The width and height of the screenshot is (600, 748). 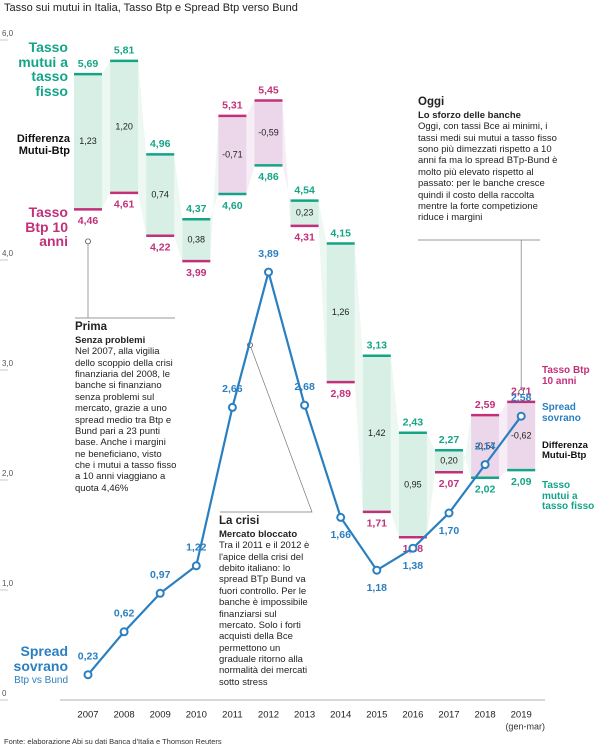 What do you see at coordinates (8, 473) in the screenshot?
I see `y-tick-label: 2,0` at bounding box center [8, 473].